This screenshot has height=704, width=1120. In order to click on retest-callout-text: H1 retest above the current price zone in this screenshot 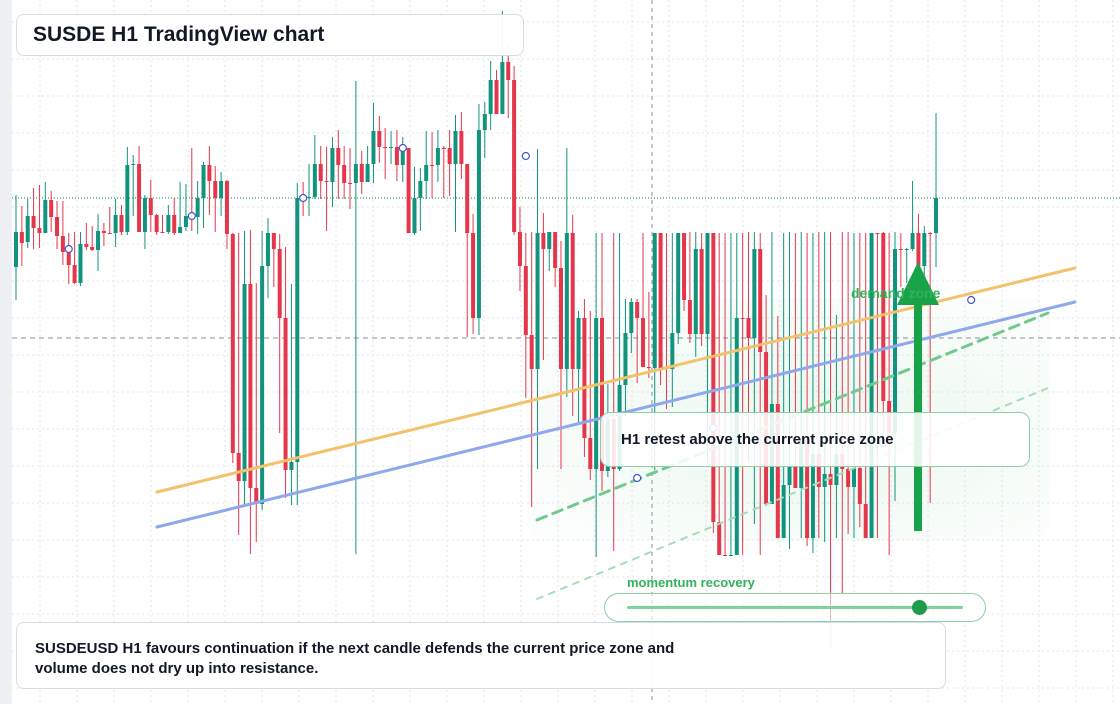, I will do `click(757, 439)`.